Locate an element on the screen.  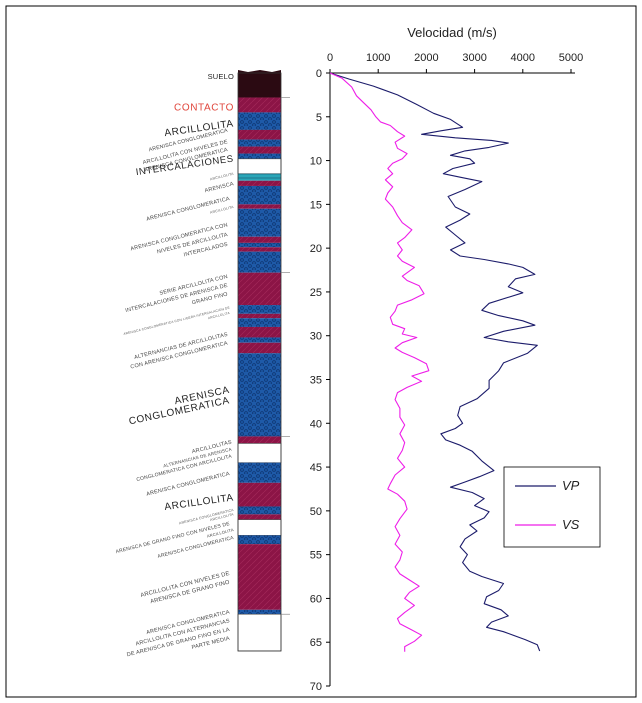
y-tick-label: 15 is located at coordinates (316, 205).